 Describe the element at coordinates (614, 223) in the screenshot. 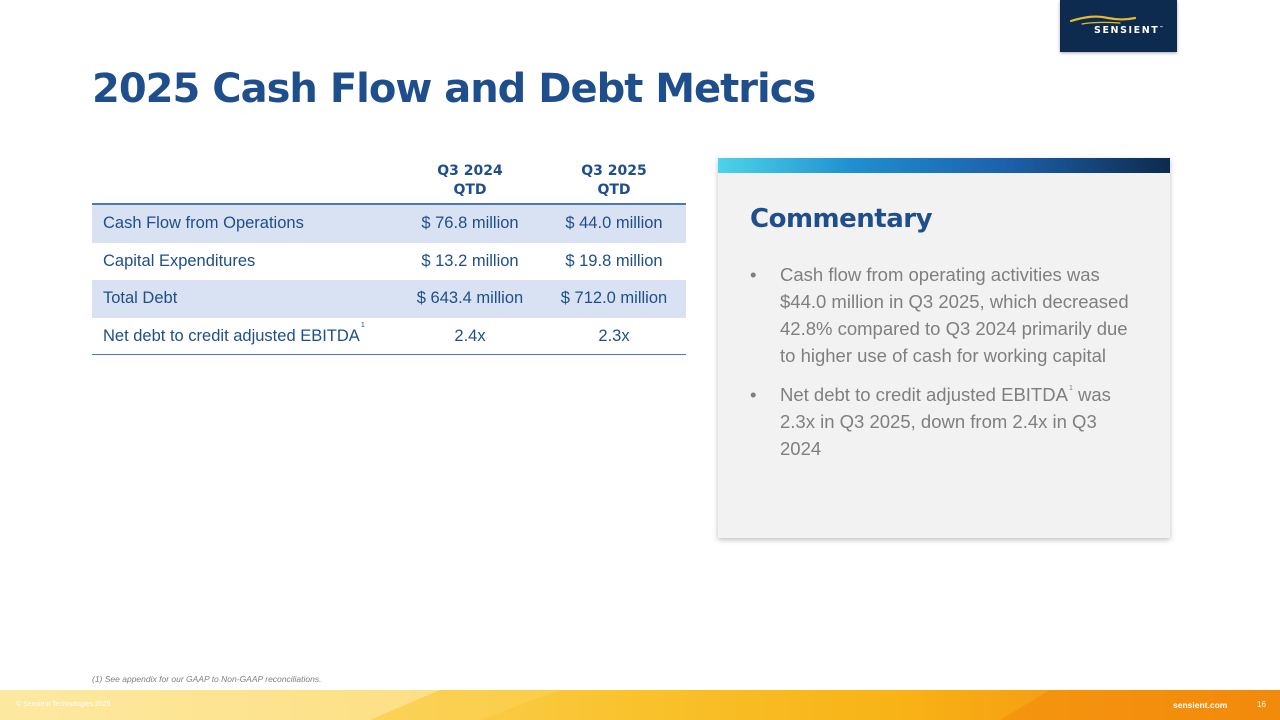

I see `cell-q3-2025: $ 44.0 million` at that location.